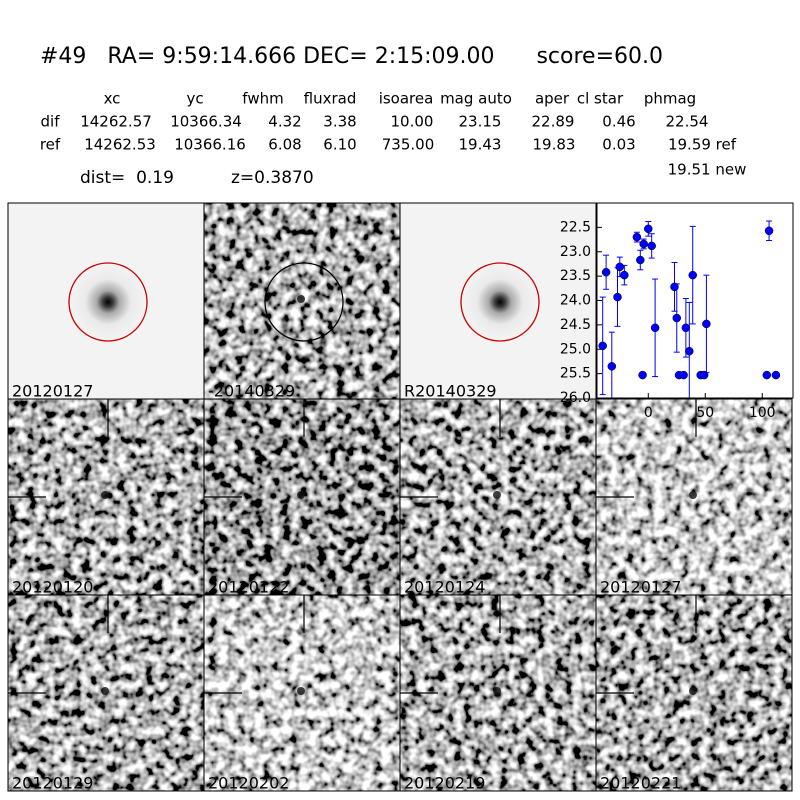 This screenshot has height=800, width=800. Describe the element at coordinates (575, 374) in the screenshot. I see `y-tick-label: 25.5` at that location.